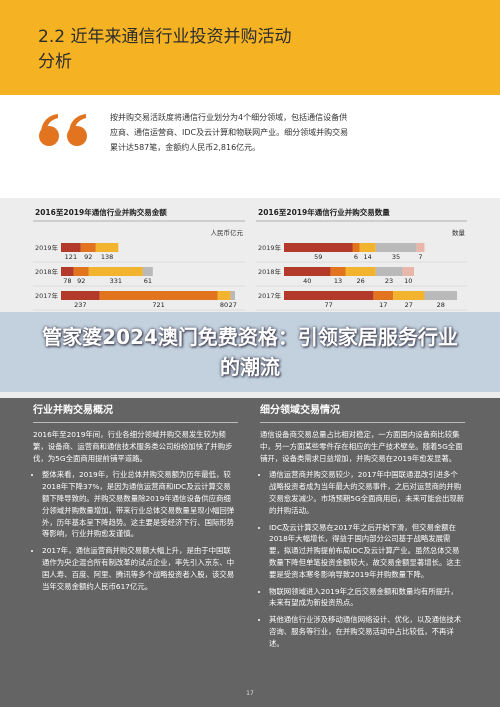 The width and height of the screenshot is (500, 707). What do you see at coordinates (389, 281) in the screenshot?
I see `value-label: 23` at bounding box center [389, 281].